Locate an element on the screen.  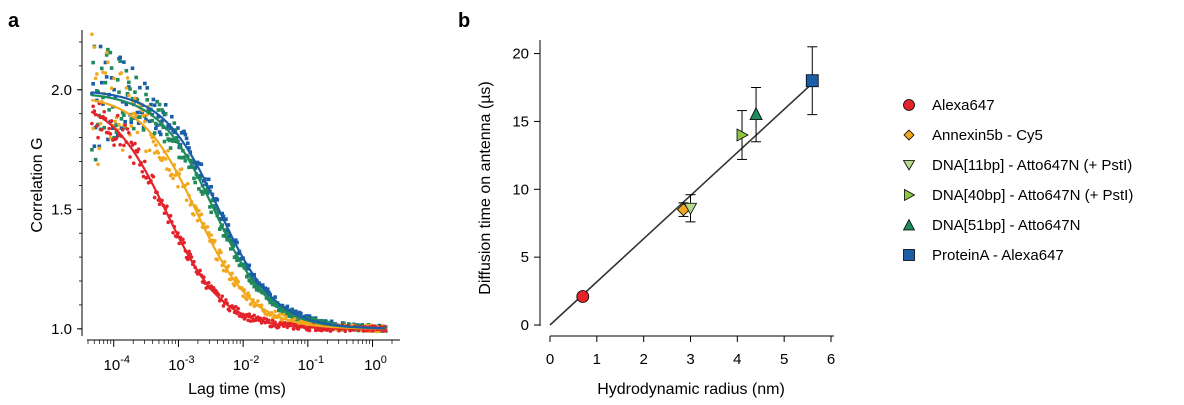
data-point-square is located at coordinates (812, 81).